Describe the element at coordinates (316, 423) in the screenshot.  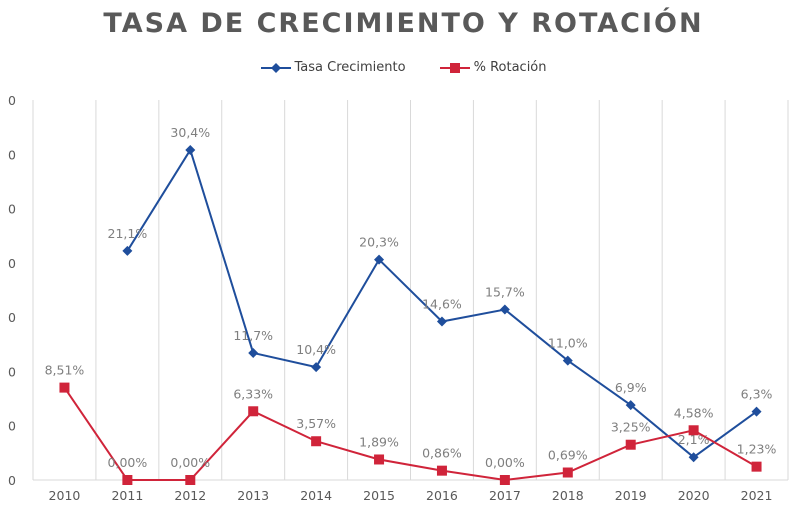
I see `data-label: 3,57%` at that location.